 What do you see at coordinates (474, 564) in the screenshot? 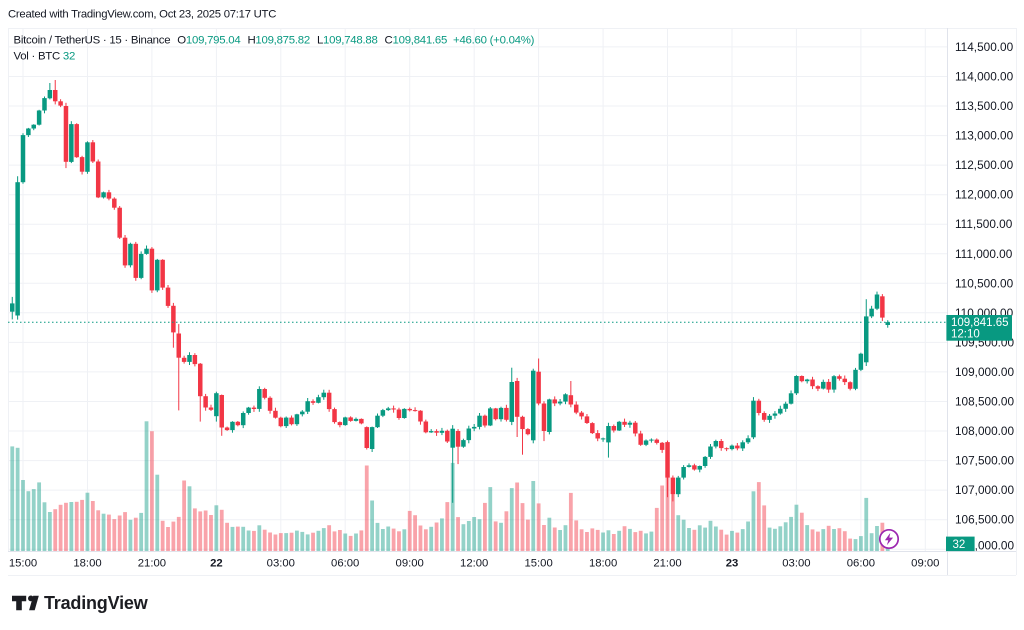
I see `svg-text: 12:00` at bounding box center [474, 564].